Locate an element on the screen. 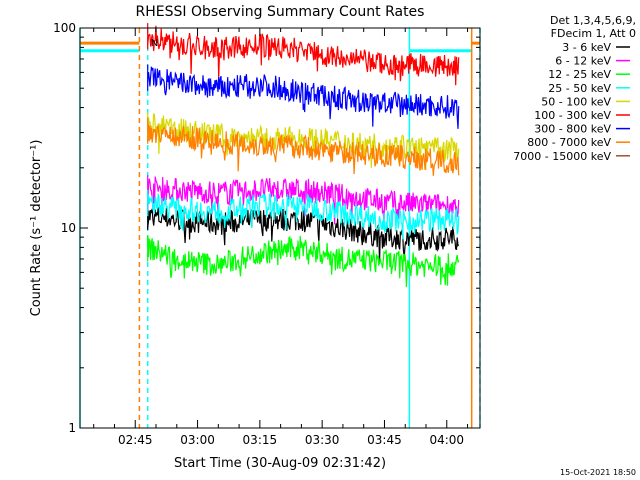 This screenshot has width=640, height=480. series-line-25to50keV is located at coordinates (303, 216).